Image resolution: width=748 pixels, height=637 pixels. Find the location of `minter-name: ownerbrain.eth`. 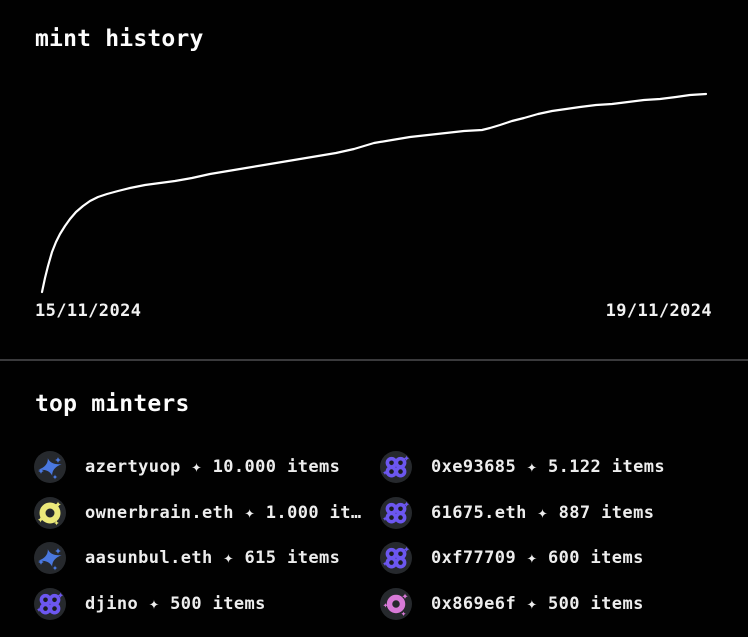

minter-name: ownerbrain.eth is located at coordinates (159, 512).